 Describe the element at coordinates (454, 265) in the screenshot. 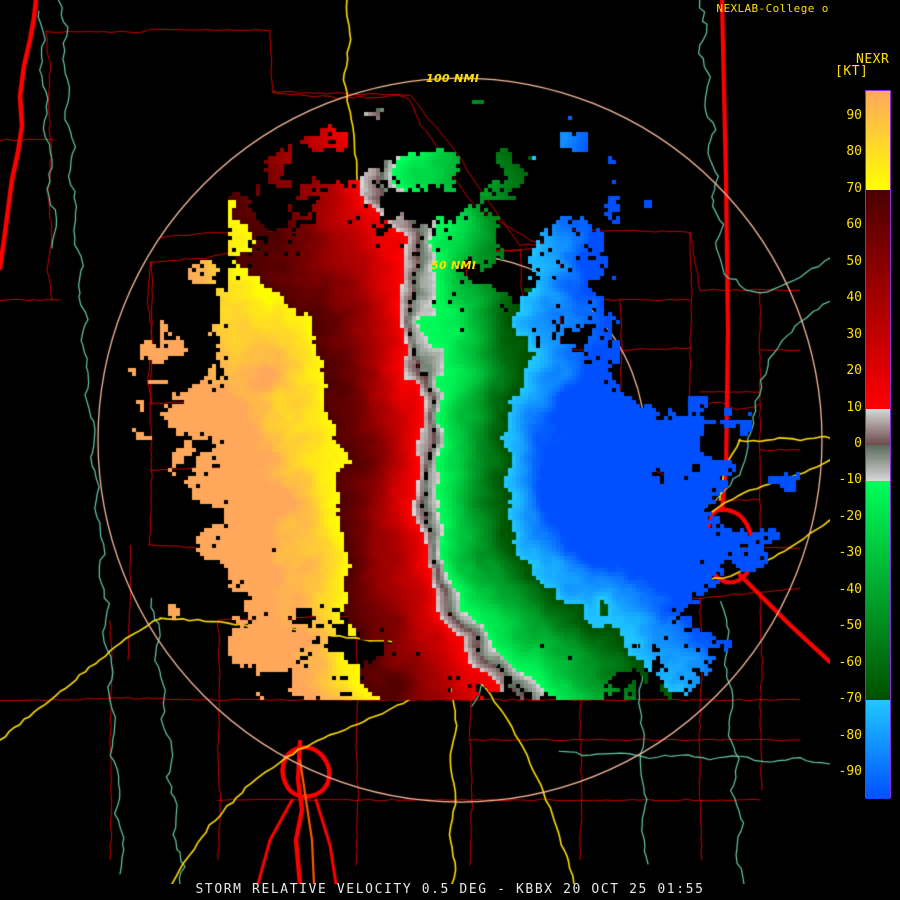

I see `ring-50nmi-label: 50 NMI` at that location.